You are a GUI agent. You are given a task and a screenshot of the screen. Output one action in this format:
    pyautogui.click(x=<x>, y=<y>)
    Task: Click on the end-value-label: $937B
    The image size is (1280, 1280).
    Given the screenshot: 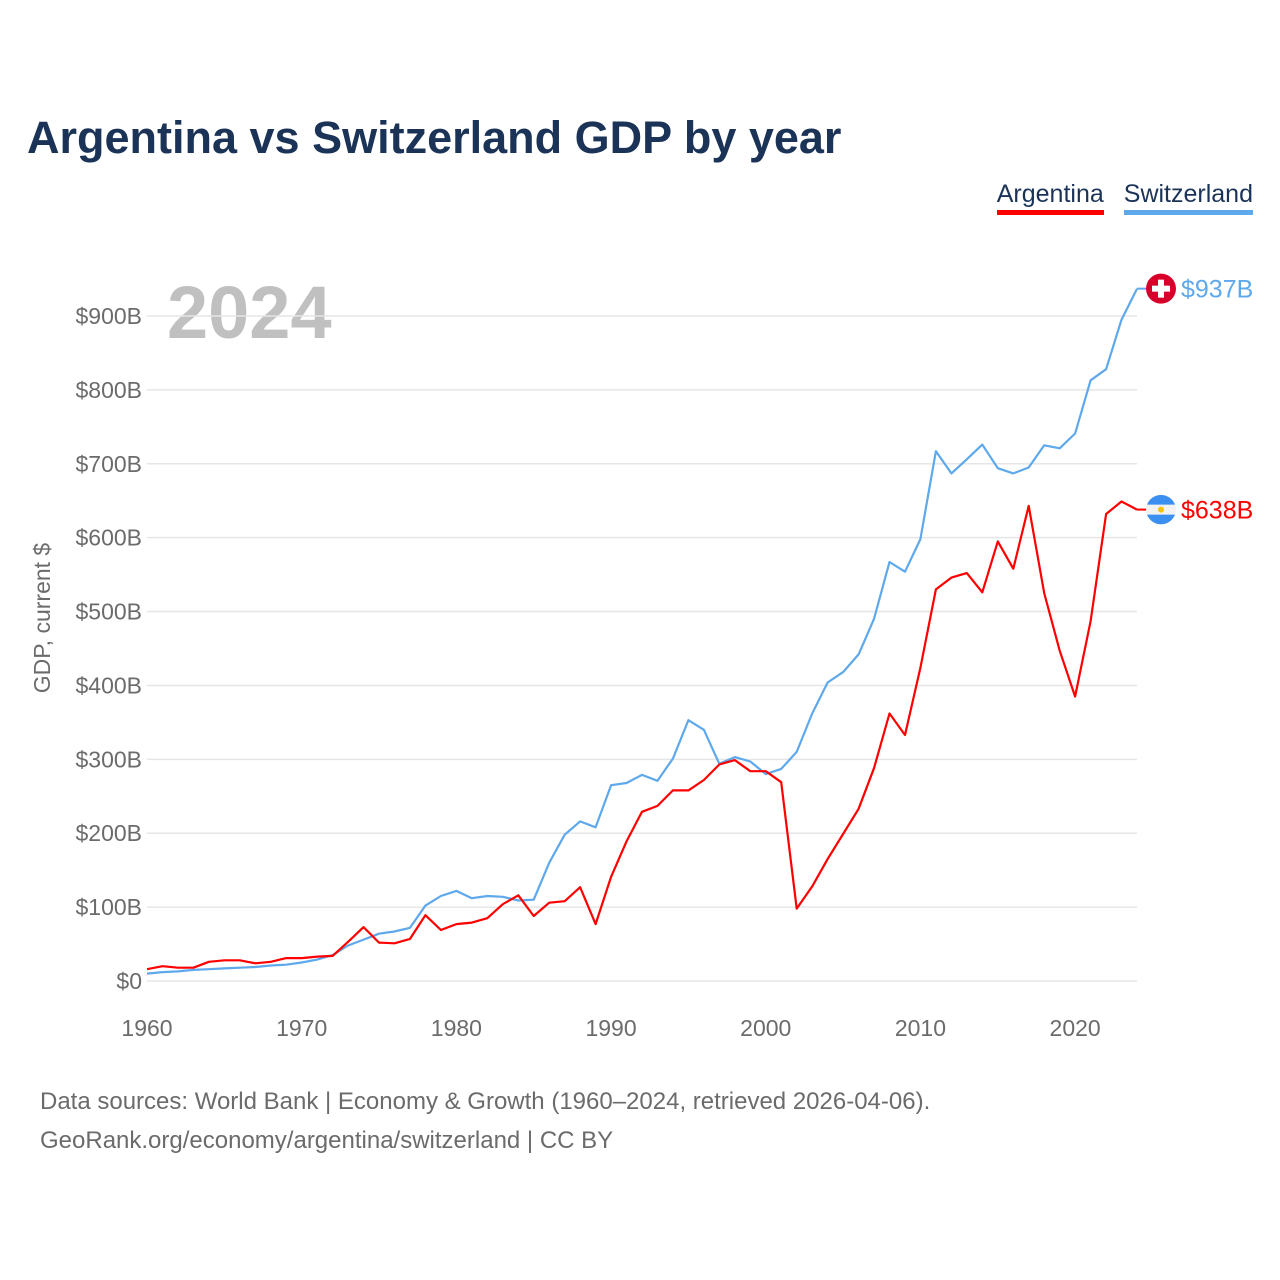 What is the action you would take?
    pyautogui.click(x=1217, y=290)
    